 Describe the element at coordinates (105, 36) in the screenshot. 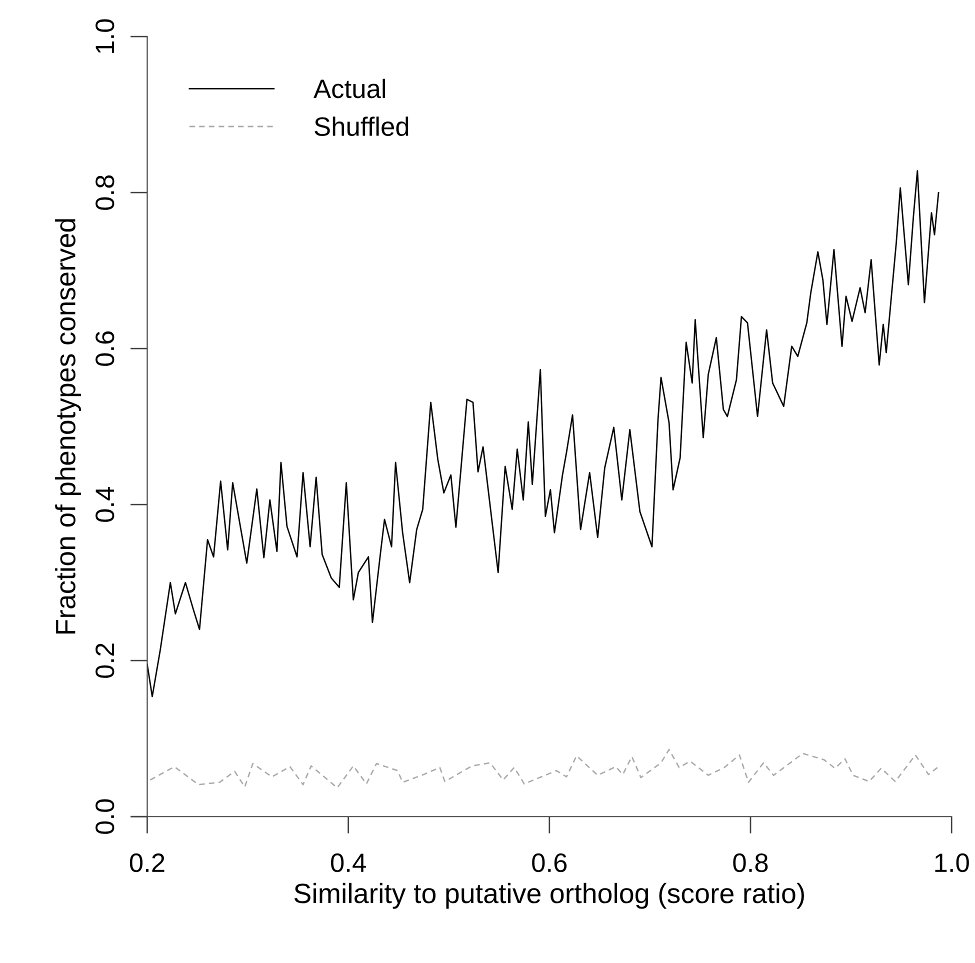

I see `y-tick-label: 1.0` at that location.